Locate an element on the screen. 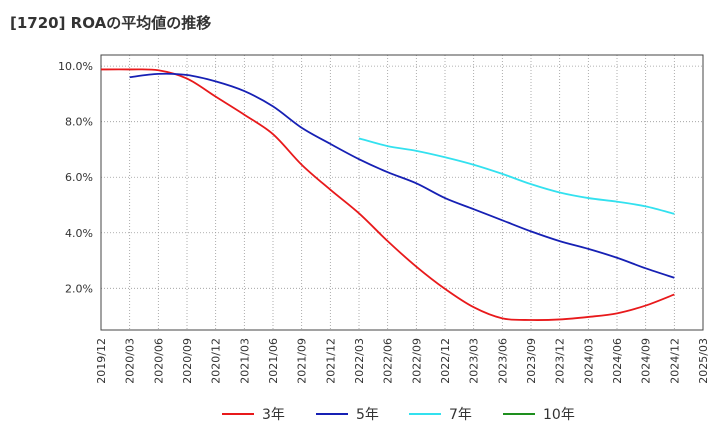 The width and height of the screenshot is (720, 440). x-tick-label: 2023/09 is located at coordinates (531, 361).